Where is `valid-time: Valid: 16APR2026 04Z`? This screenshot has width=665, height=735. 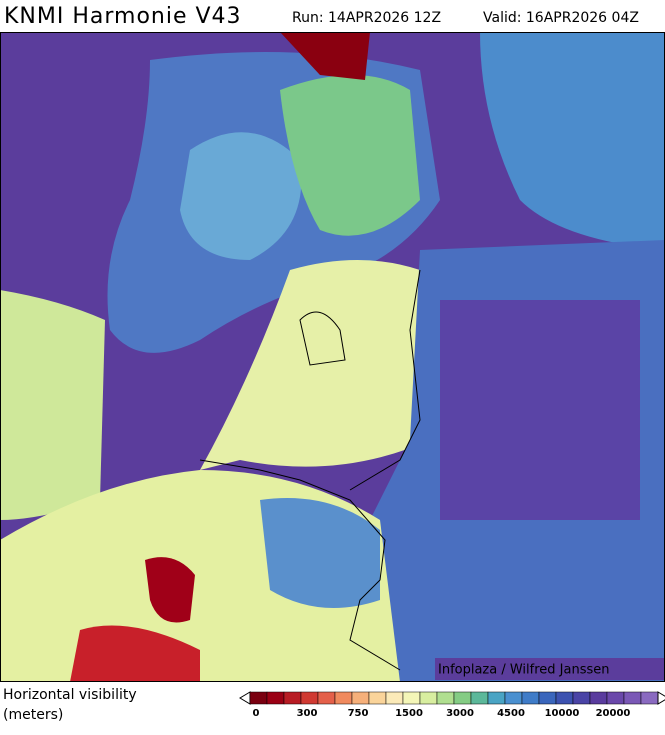
valid-time: Valid: 16APR2026 04Z is located at coordinates (561, 18).